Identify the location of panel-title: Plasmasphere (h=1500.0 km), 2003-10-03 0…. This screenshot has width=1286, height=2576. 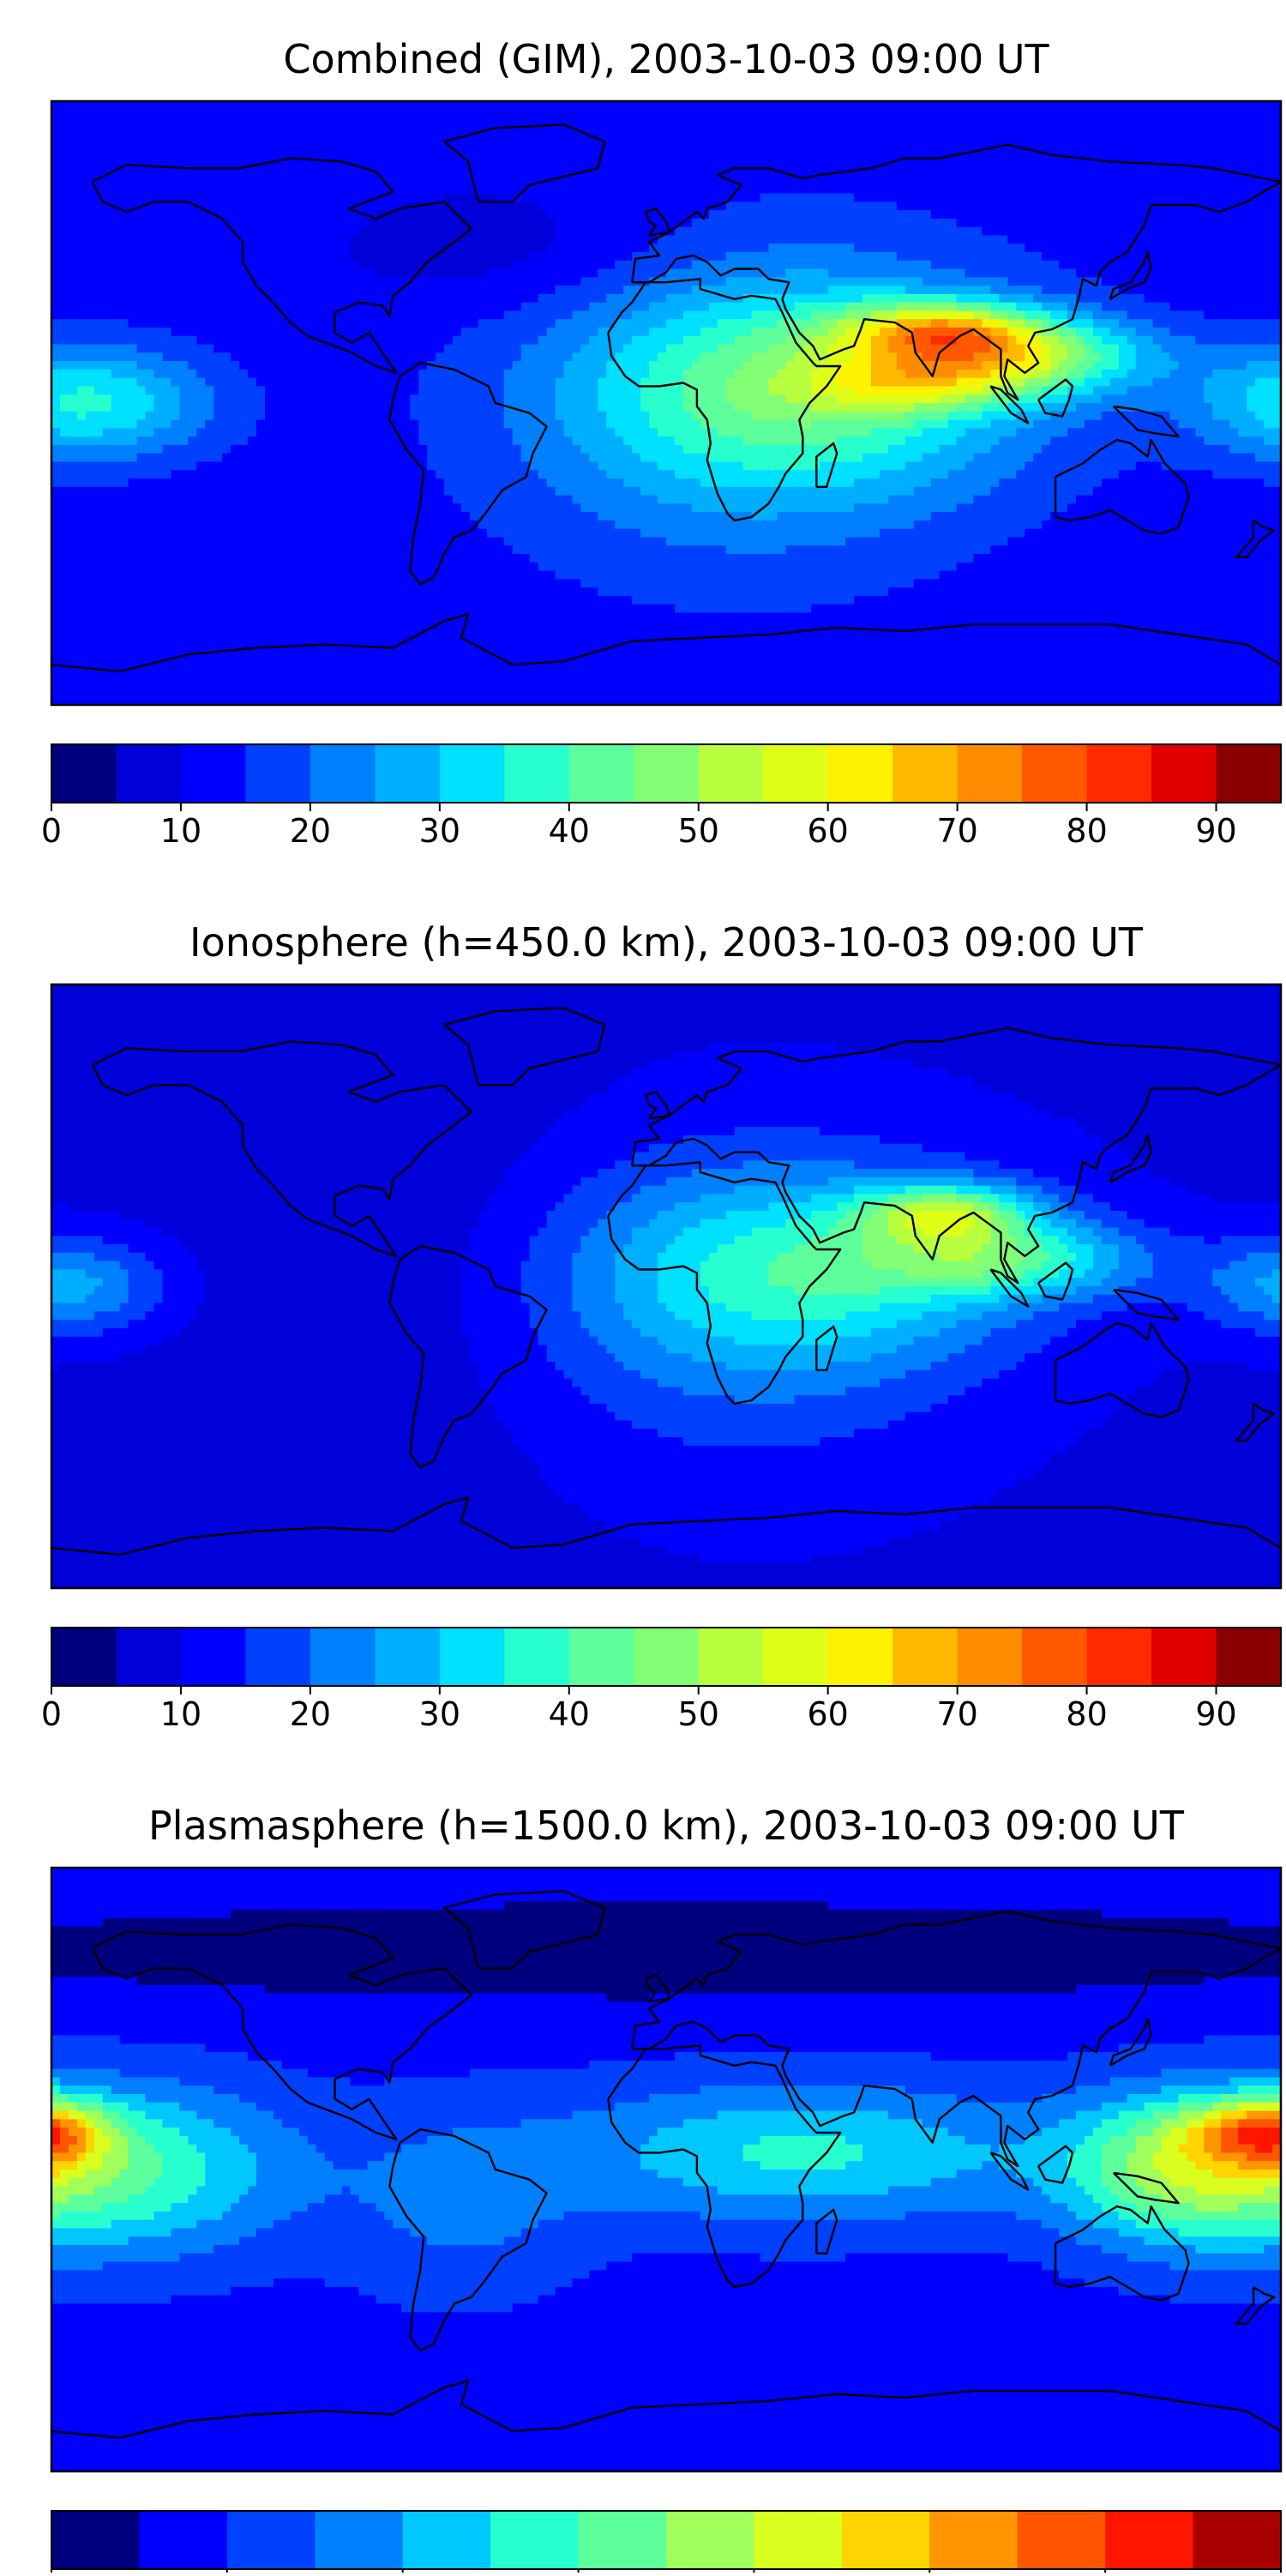
(666, 1826).